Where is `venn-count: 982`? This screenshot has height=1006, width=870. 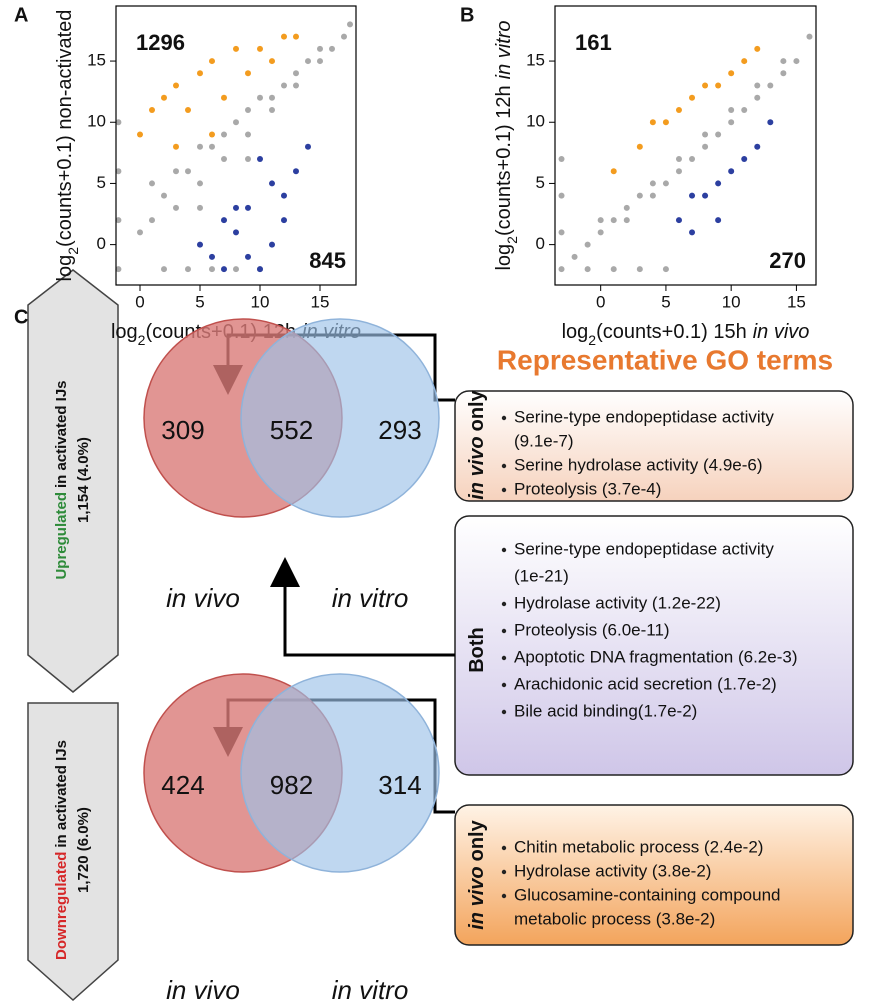 venn-count: 982 is located at coordinates (291, 785).